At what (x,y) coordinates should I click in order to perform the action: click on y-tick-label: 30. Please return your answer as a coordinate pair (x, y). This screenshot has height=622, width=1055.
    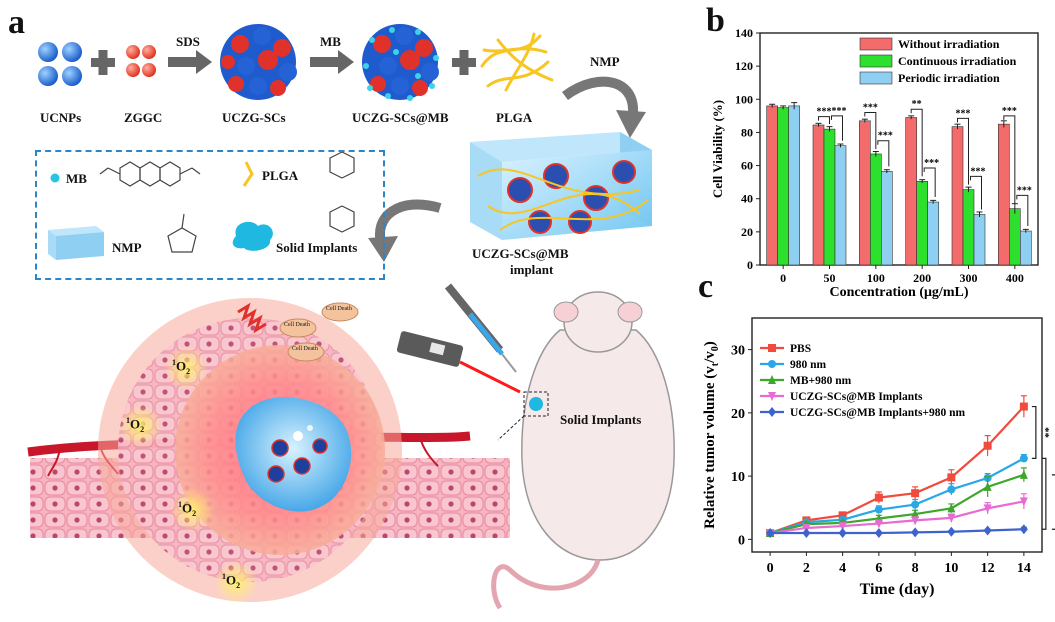
    Looking at the image, I should click on (738, 351).